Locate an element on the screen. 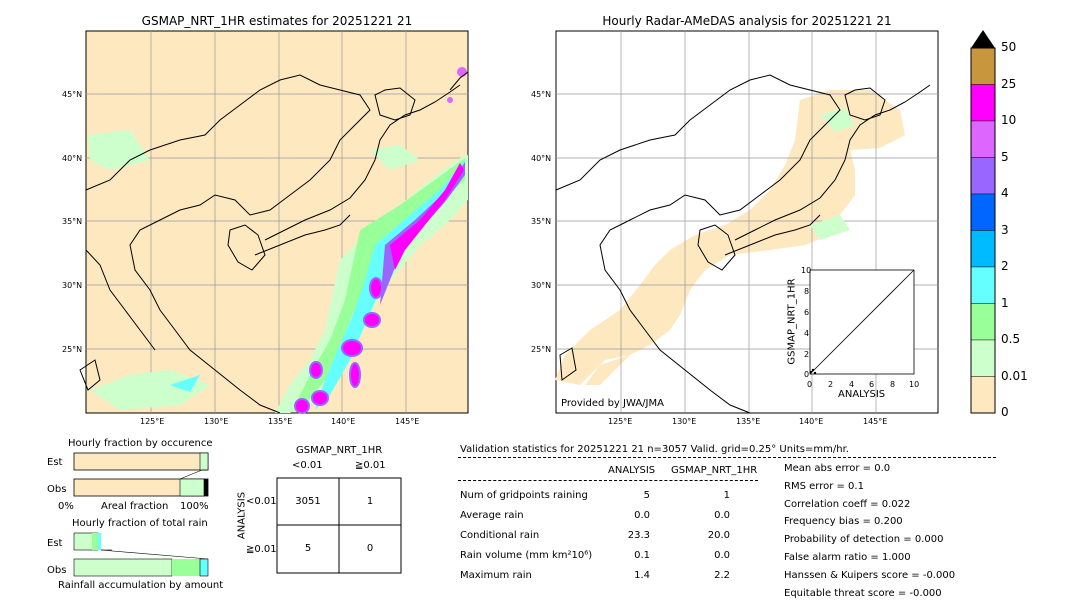 Image resolution: width=1080 pixels, height=612 pixels. fraction-total-axis-label: Rainfall accumulation by amount is located at coordinates (141, 585).